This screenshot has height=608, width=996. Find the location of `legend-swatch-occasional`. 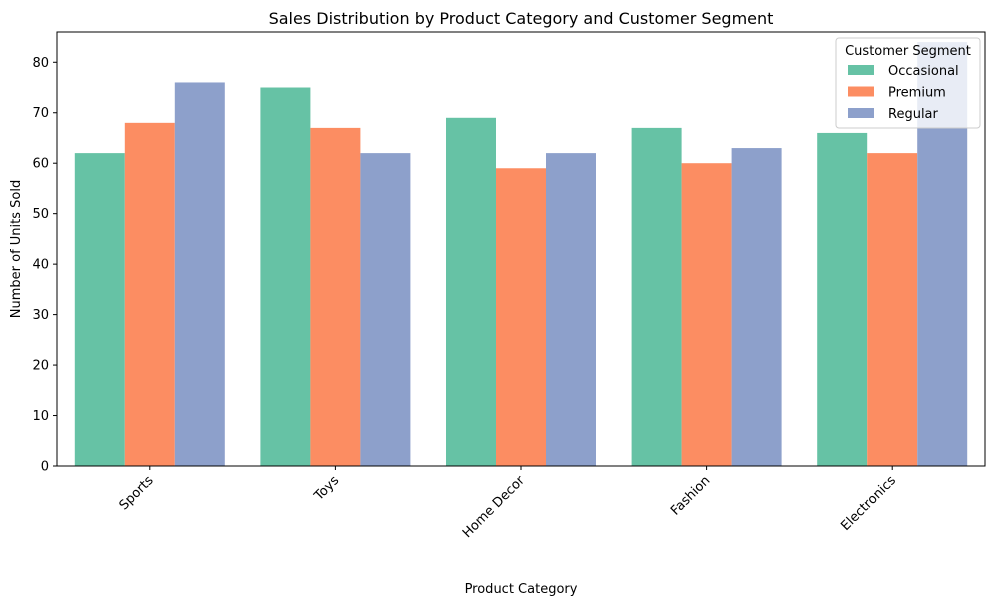

legend-swatch-occasional is located at coordinates (861, 70).